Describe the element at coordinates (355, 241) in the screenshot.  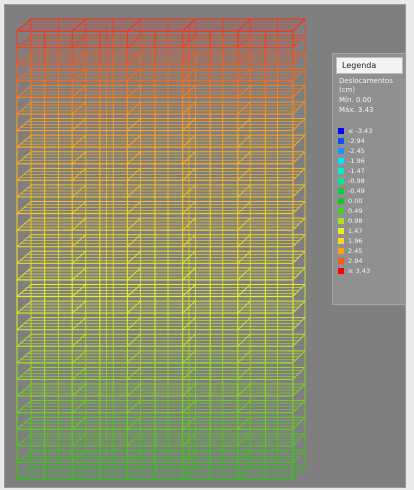
I see `legend-entry-label: 1.96` at that location.